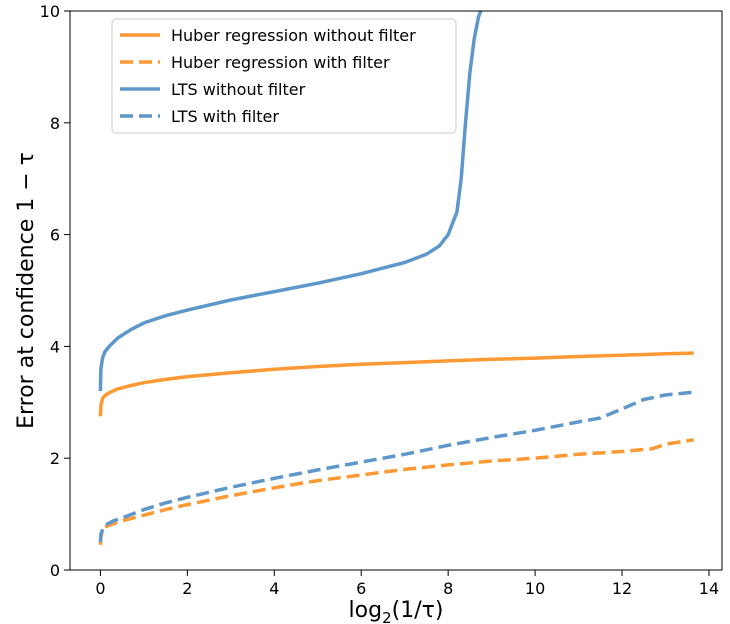 The height and width of the screenshot is (624, 730). I want to click on y-tick-label: 6, so click(55, 235).